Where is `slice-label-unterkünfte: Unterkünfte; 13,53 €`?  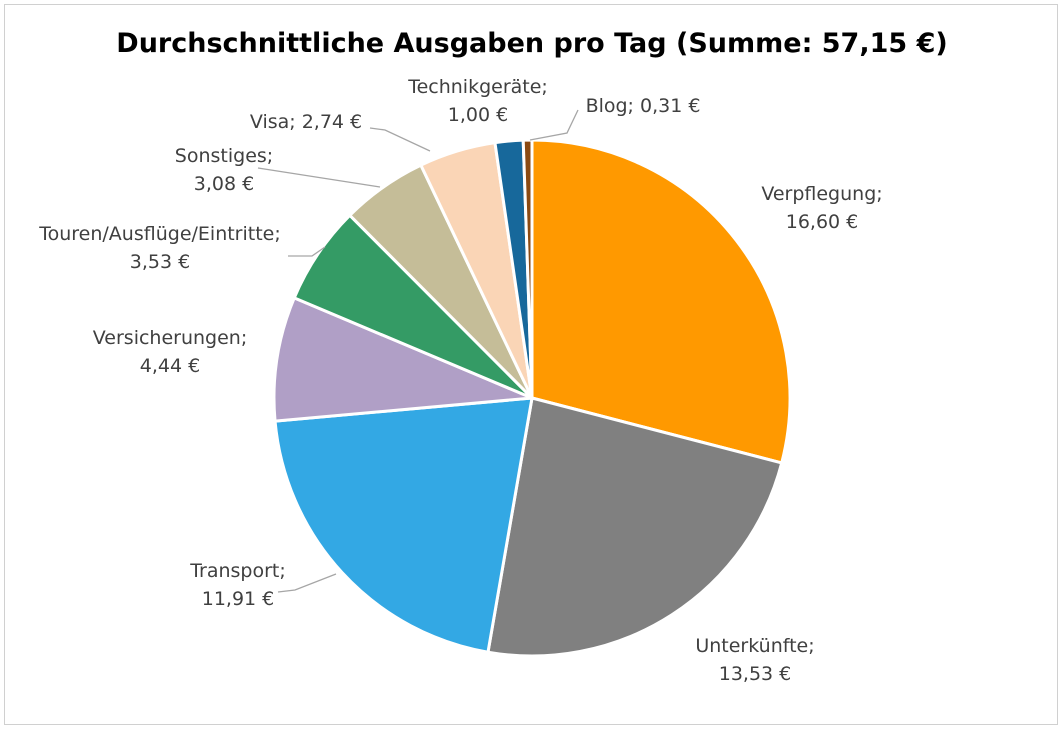 slice-label-unterkünfte: Unterkünfte; 13,53 € is located at coordinates (754, 660).